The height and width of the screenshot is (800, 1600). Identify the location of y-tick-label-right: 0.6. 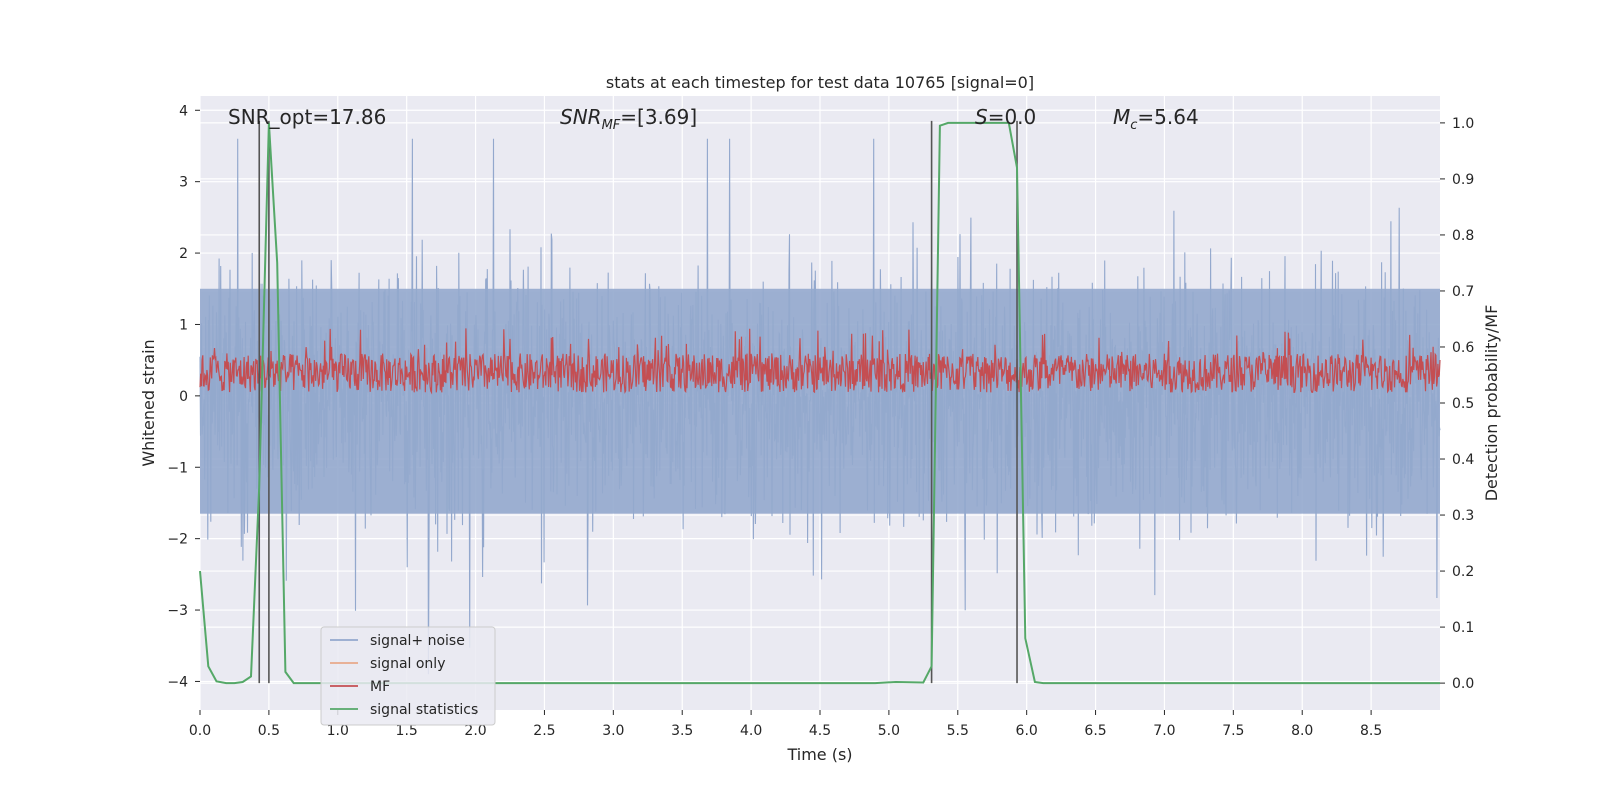
(1463, 348).